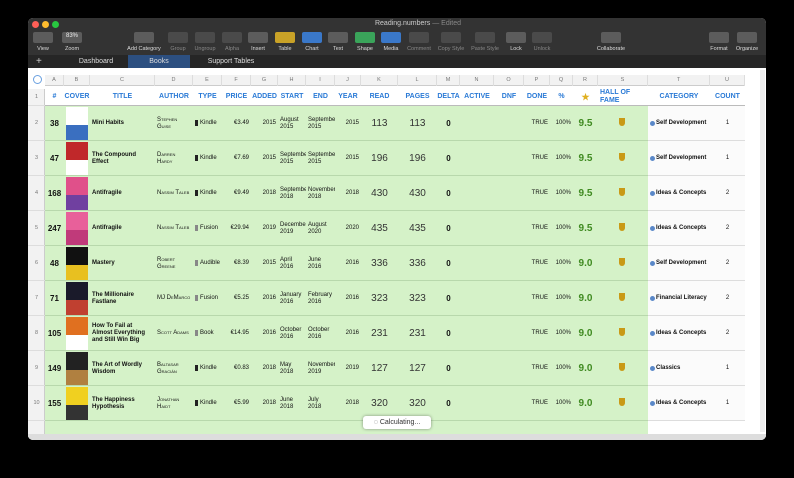 The width and height of the screenshot is (794, 478). What do you see at coordinates (43, 49) in the screenshot?
I see `toolbar-label: View` at bounding box center [43, 49].